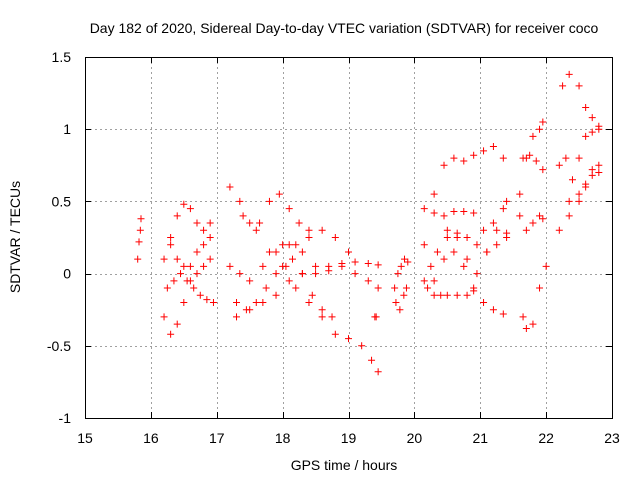  Describe the element at coordinates (151, 438) in the screenshot. I see `x-tick-label: 16` at that location.